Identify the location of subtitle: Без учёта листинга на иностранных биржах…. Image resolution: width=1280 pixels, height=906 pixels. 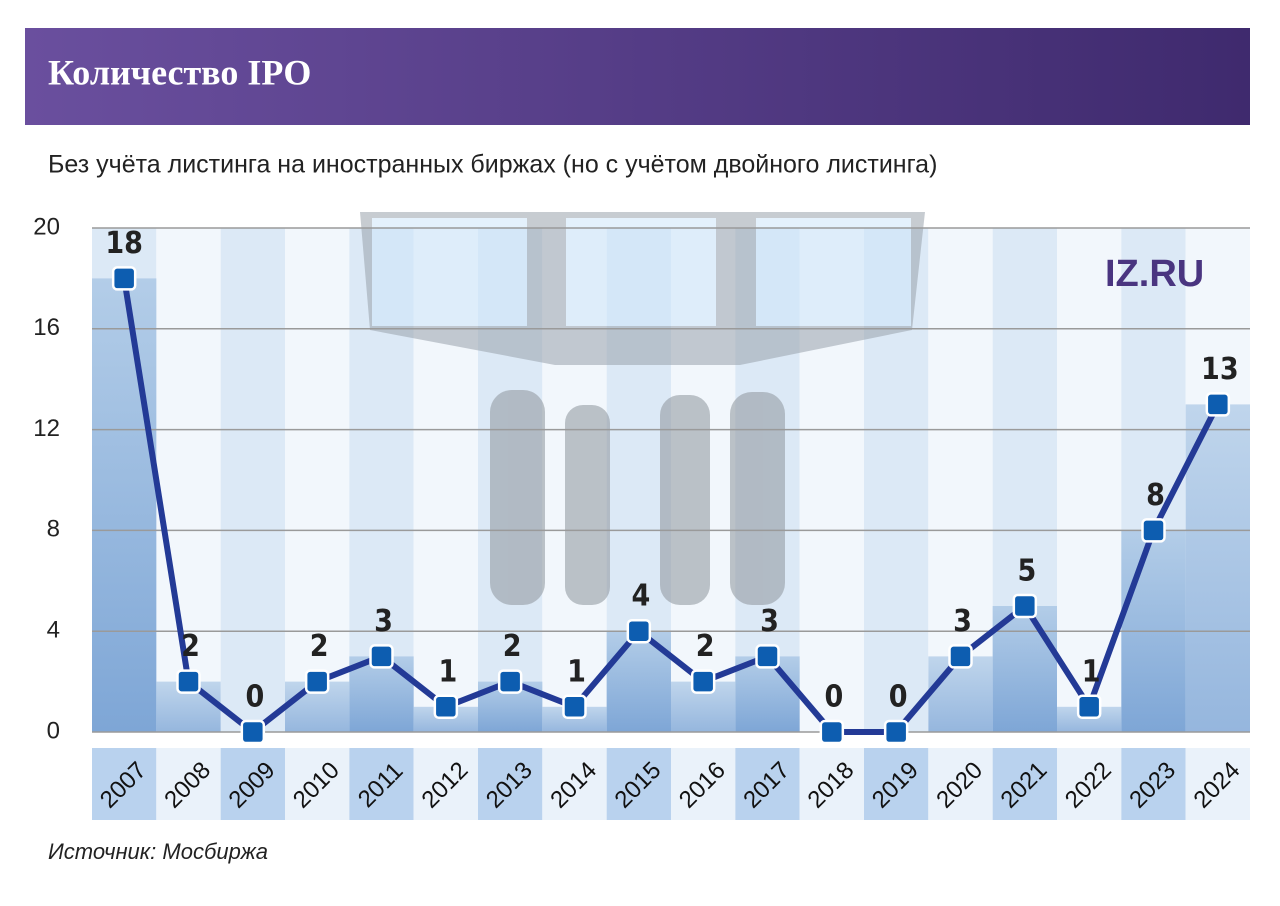
(492, 165).